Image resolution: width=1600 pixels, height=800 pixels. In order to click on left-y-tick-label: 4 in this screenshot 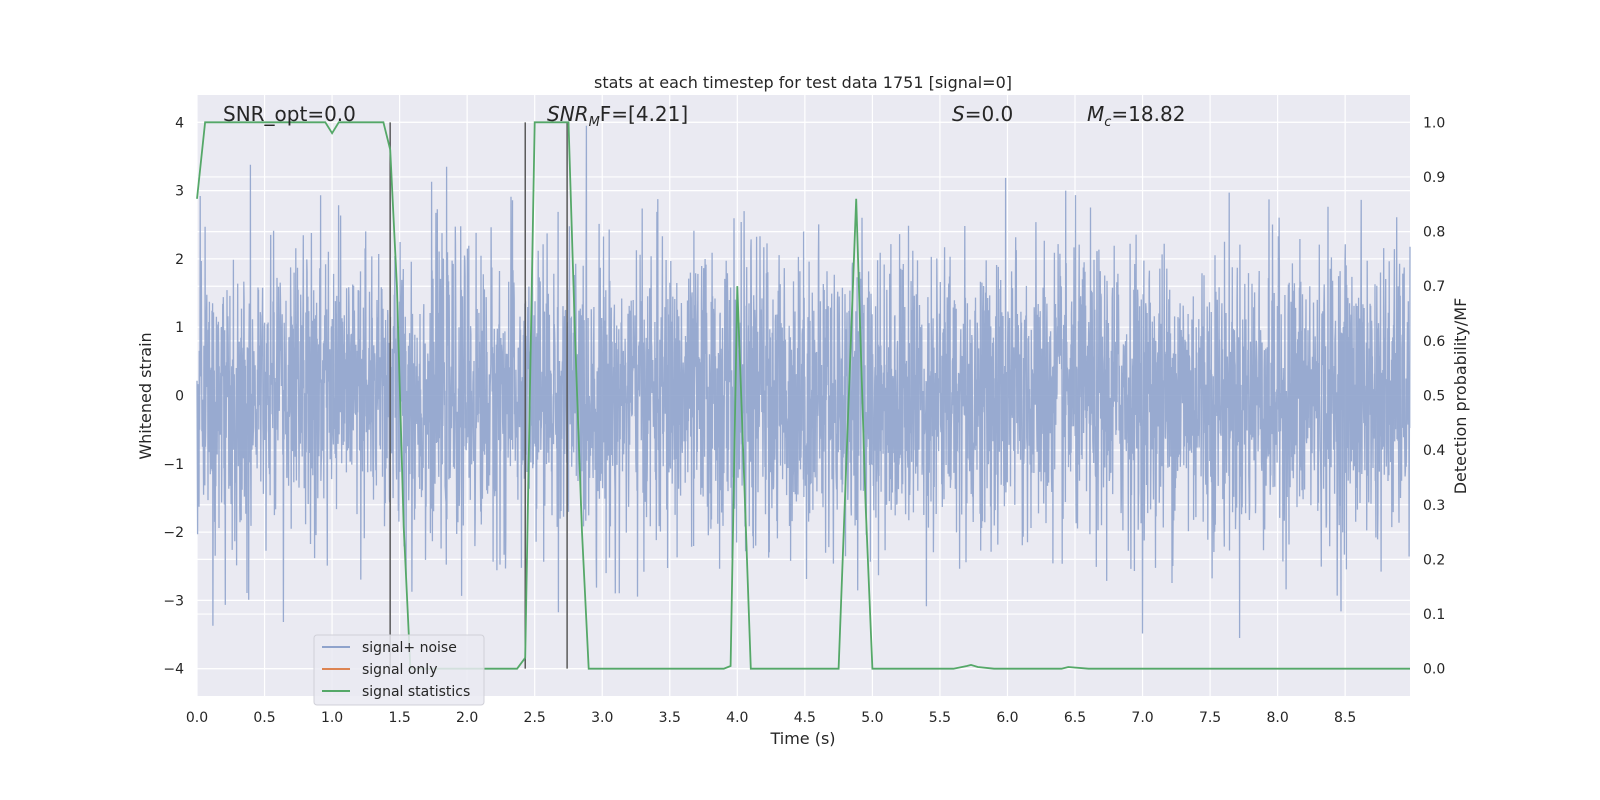, I will do `click(179, 123)`.